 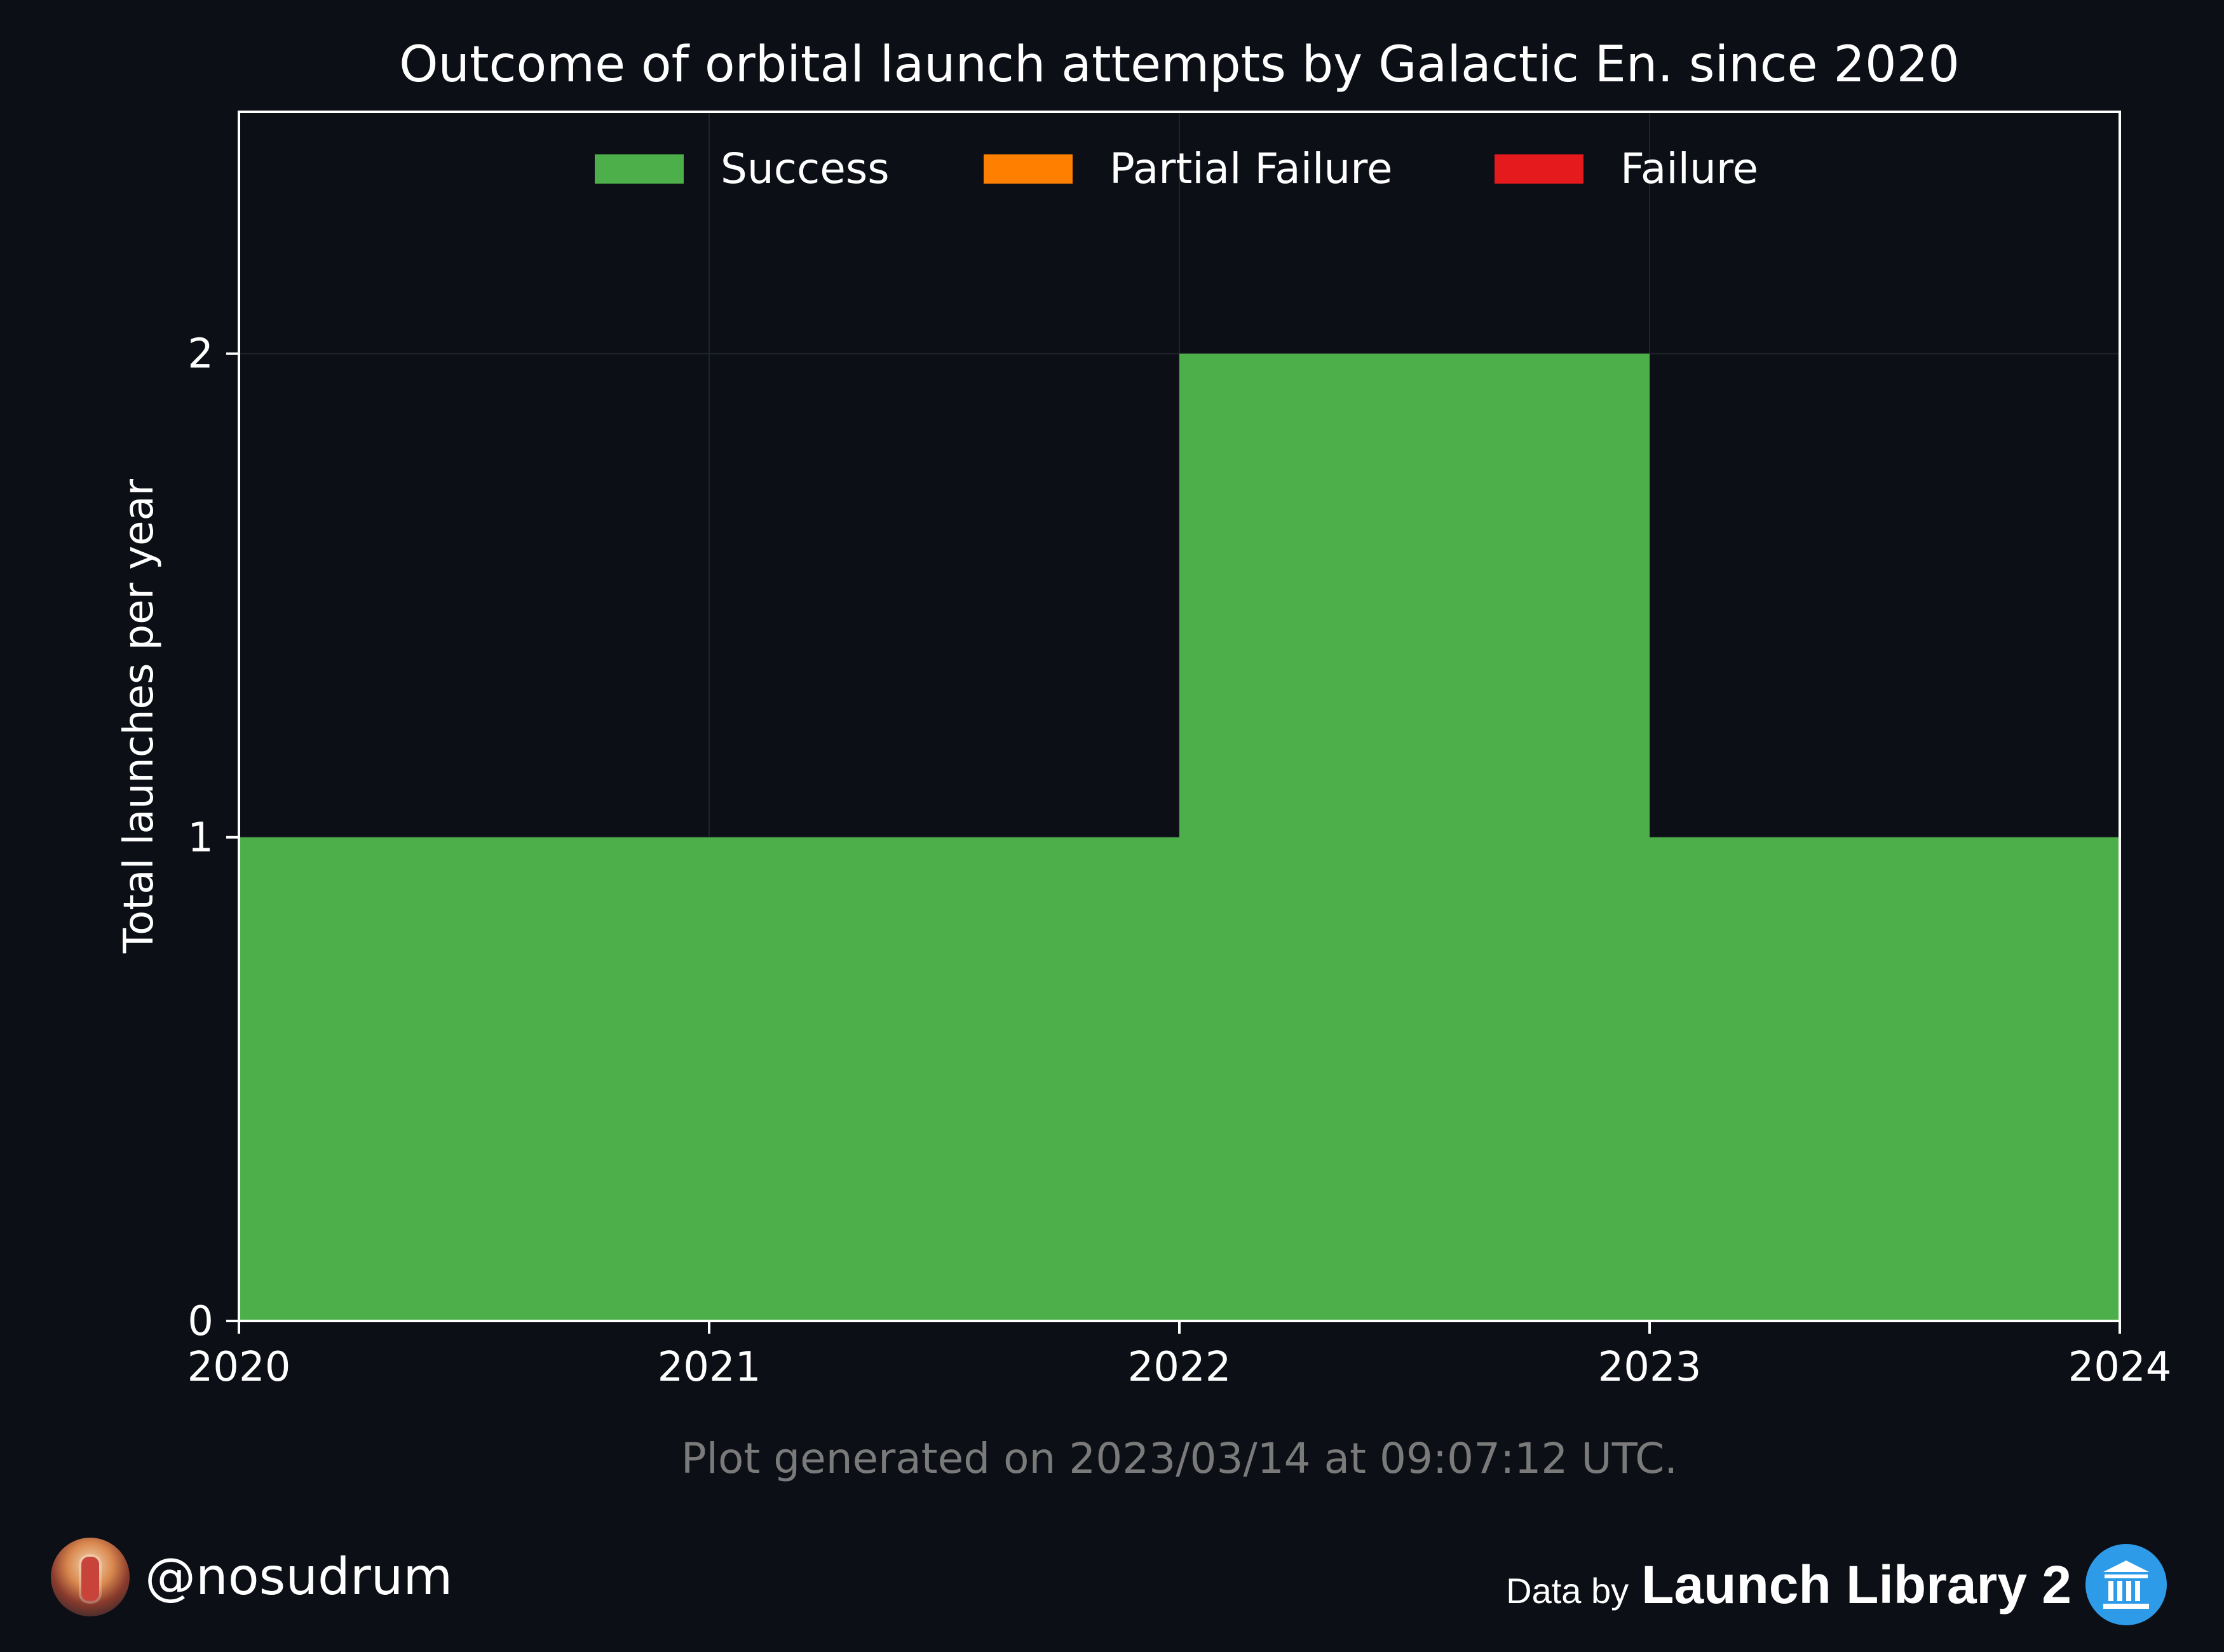 What do you see at coordinates (299, 1576) in the screenshot?
I see `footer-handle: @nosudrum` at bounding box center [299, 1576].